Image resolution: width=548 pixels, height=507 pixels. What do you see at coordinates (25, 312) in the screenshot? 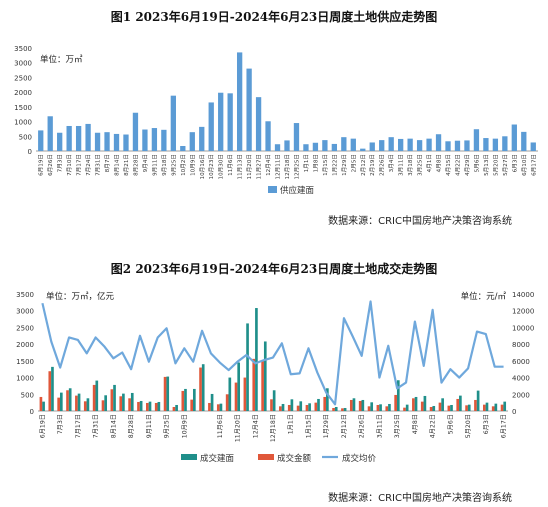
I see `y-left-tick-label: 3000` at bounding box center [25, 312].